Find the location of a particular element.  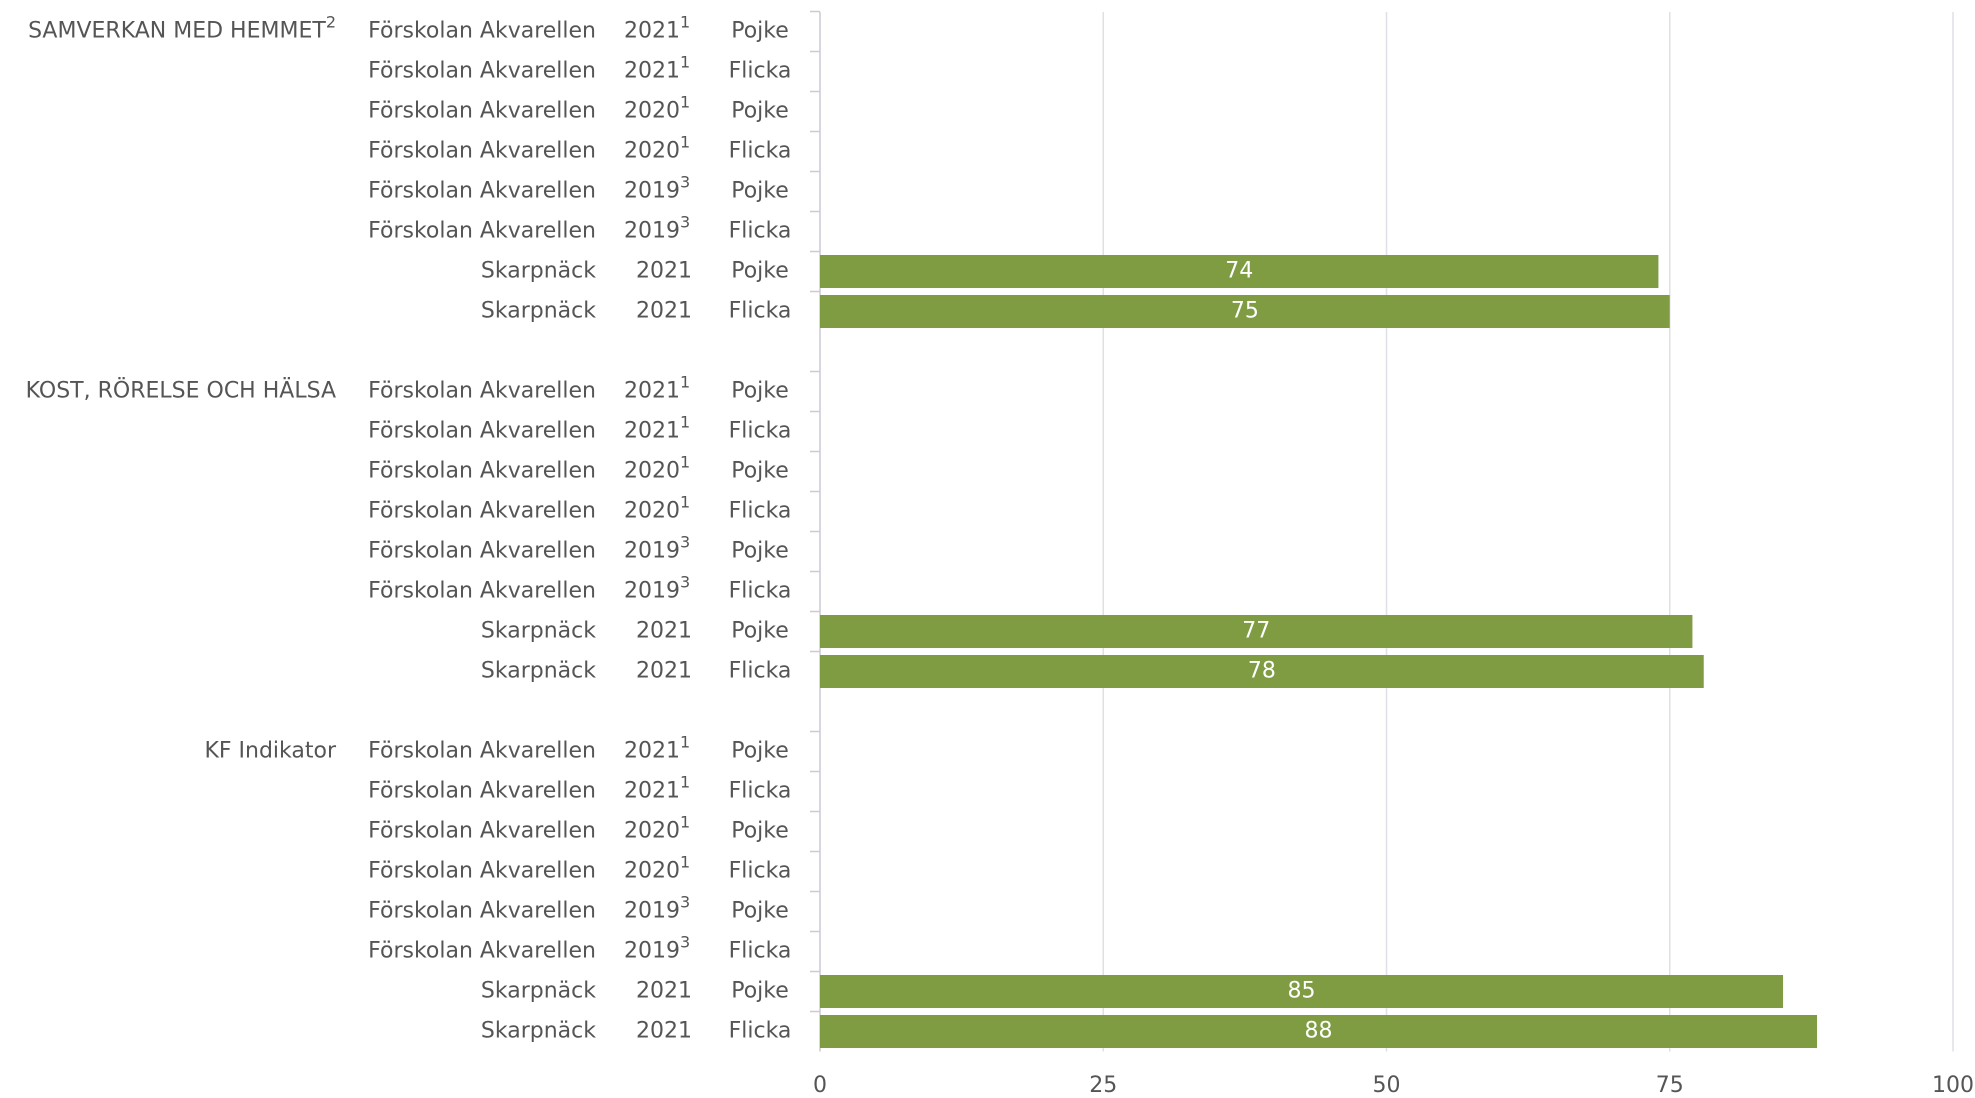

group-label: KOST, RÖRELSE OCH HÄLSA is located at coordinates (181, 391).